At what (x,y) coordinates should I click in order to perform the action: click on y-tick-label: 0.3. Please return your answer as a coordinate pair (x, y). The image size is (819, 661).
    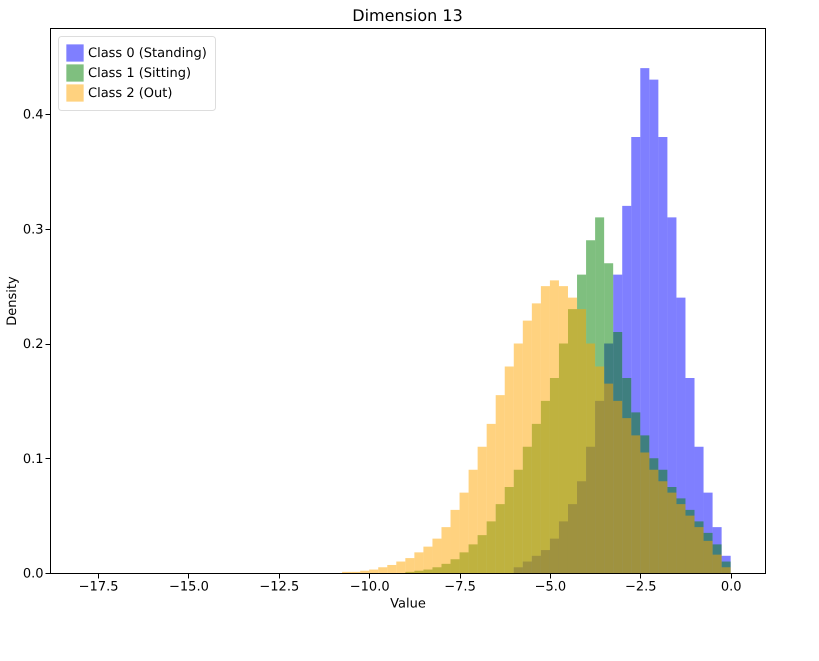
    Looking at the image, I should click on (33, 230).